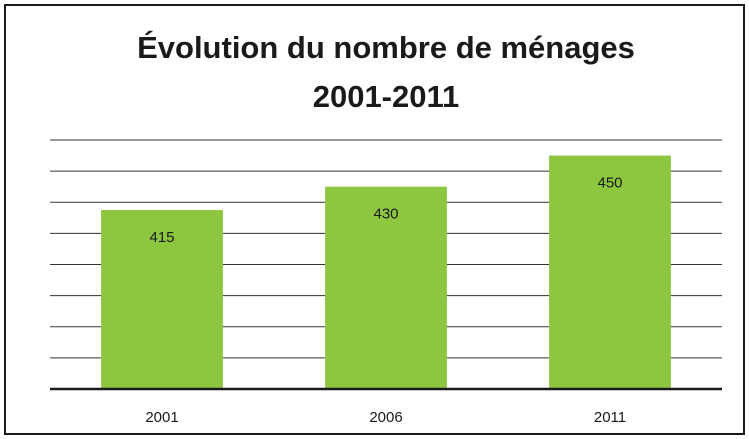 This screenshot has width=749, height=439. I want to click on x-tick-label: 2001, so click(161, 417).